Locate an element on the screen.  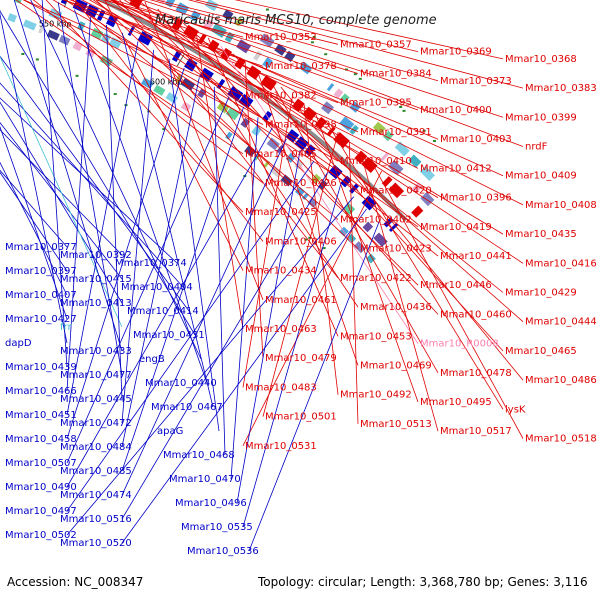
gene-label-forward: Mmar10_0435 is located at coordinates (541, 234).